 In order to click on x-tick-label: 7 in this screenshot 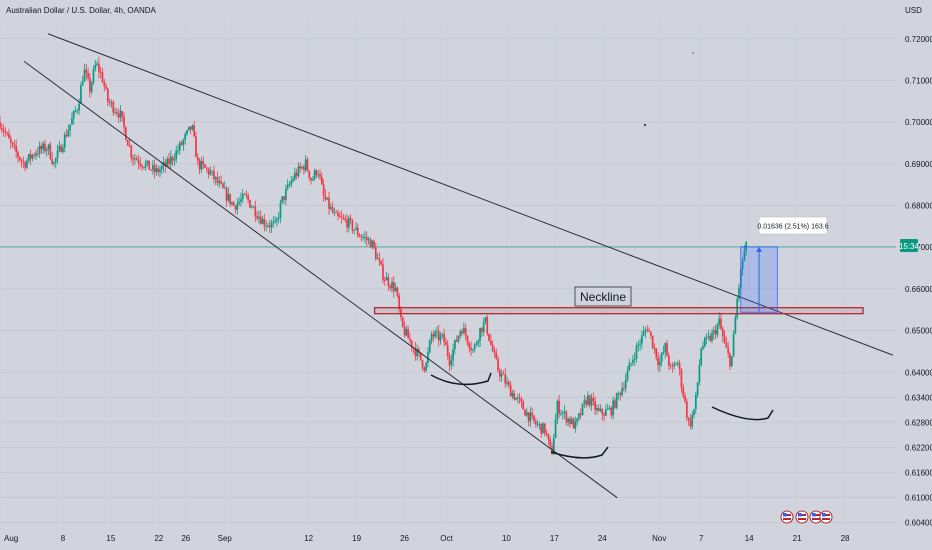, I will do `click(701, 538)`.